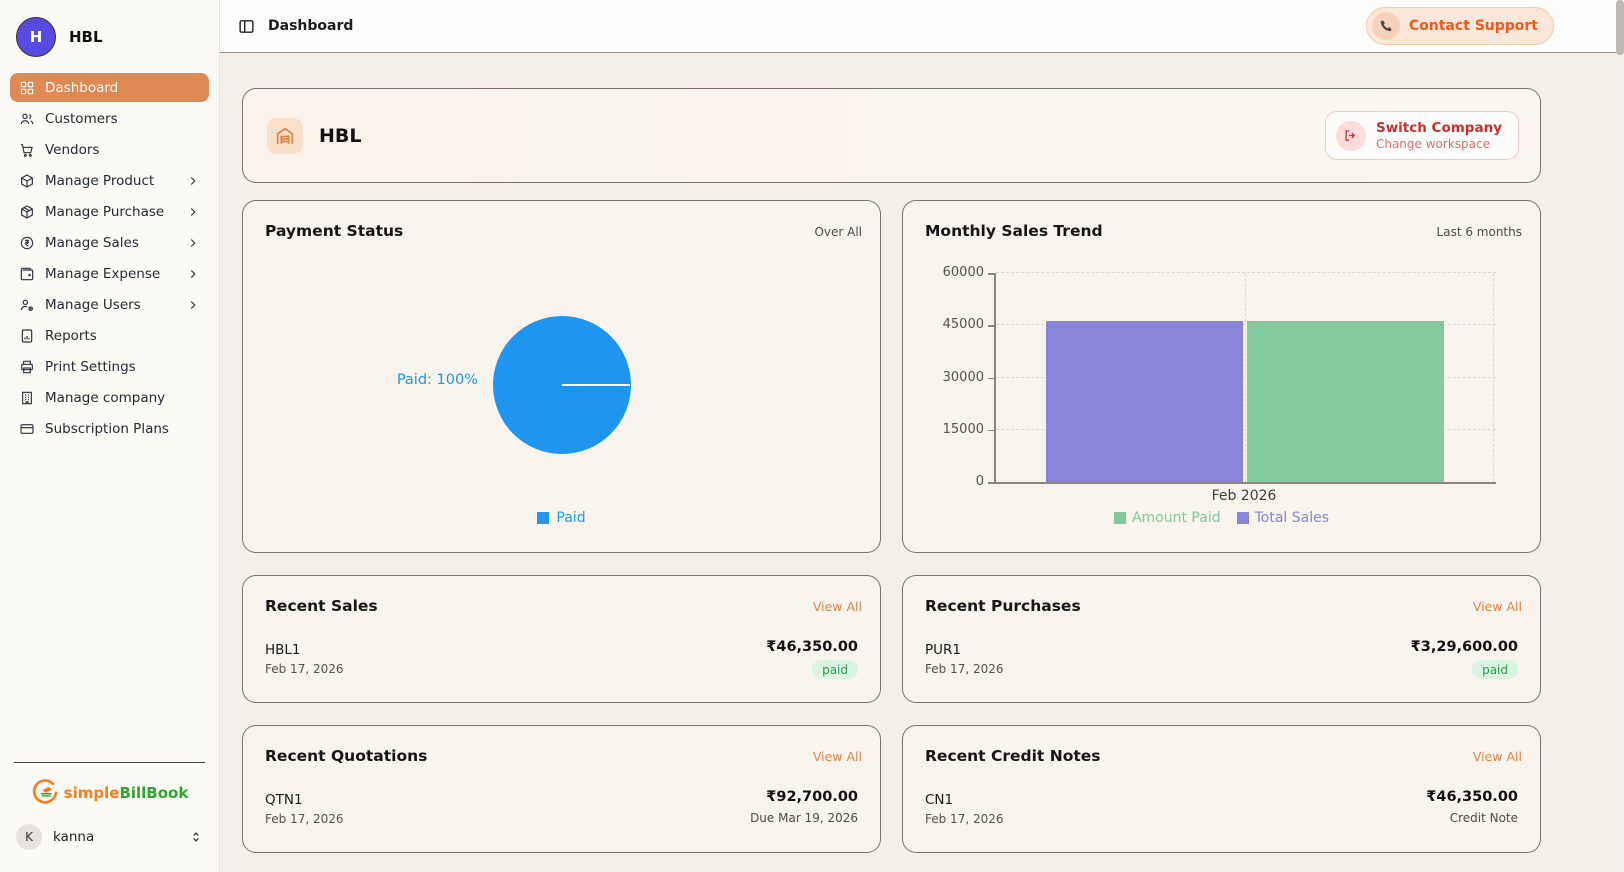 The image size is (1624, 872). I want to click on logo-text-simple: simple, so click(91, 792).